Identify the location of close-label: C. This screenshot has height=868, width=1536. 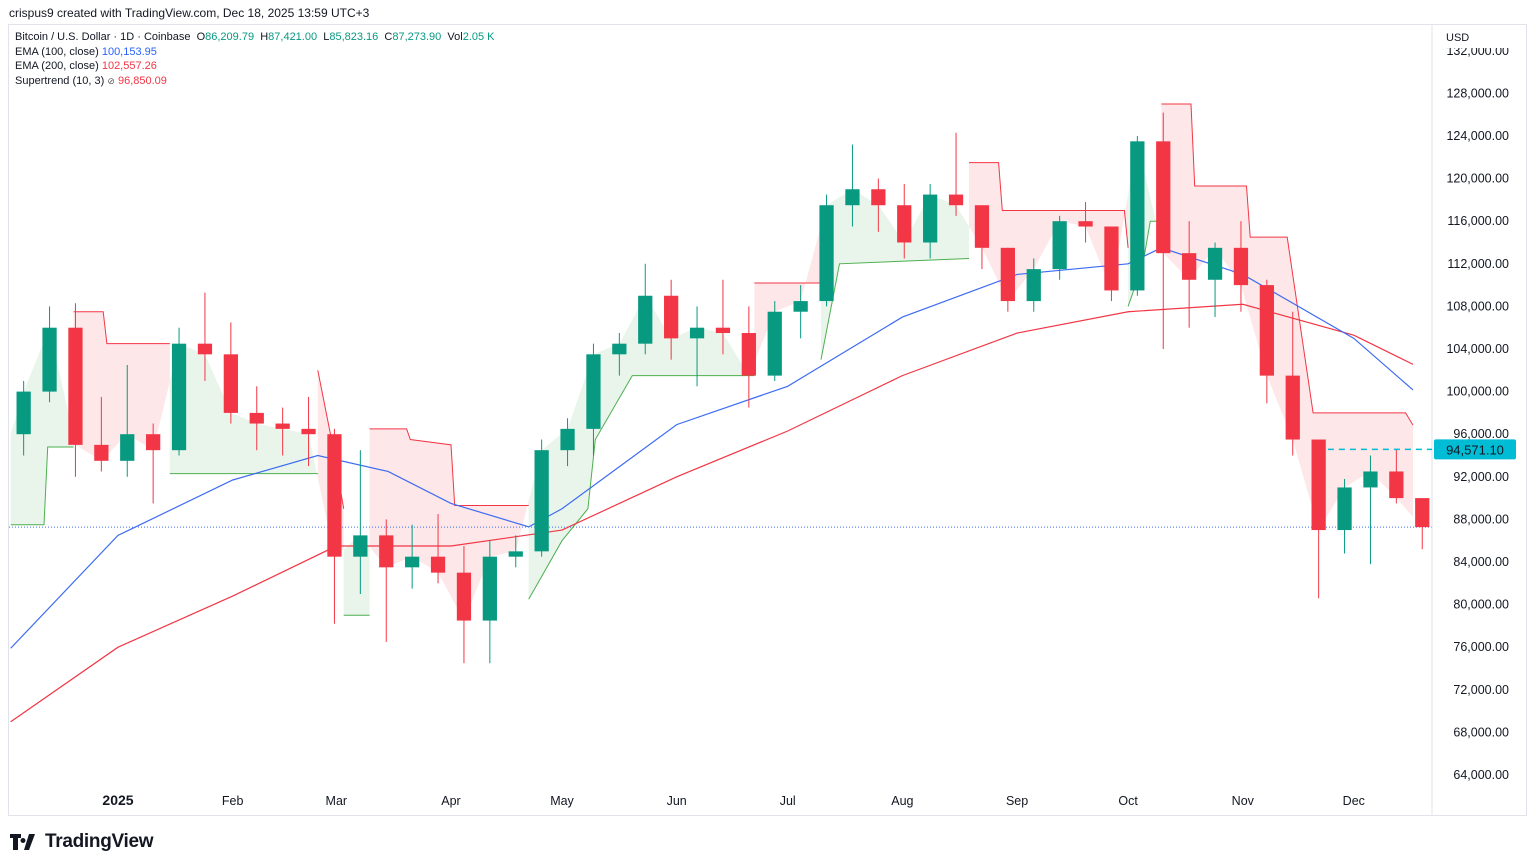
(388, 37).